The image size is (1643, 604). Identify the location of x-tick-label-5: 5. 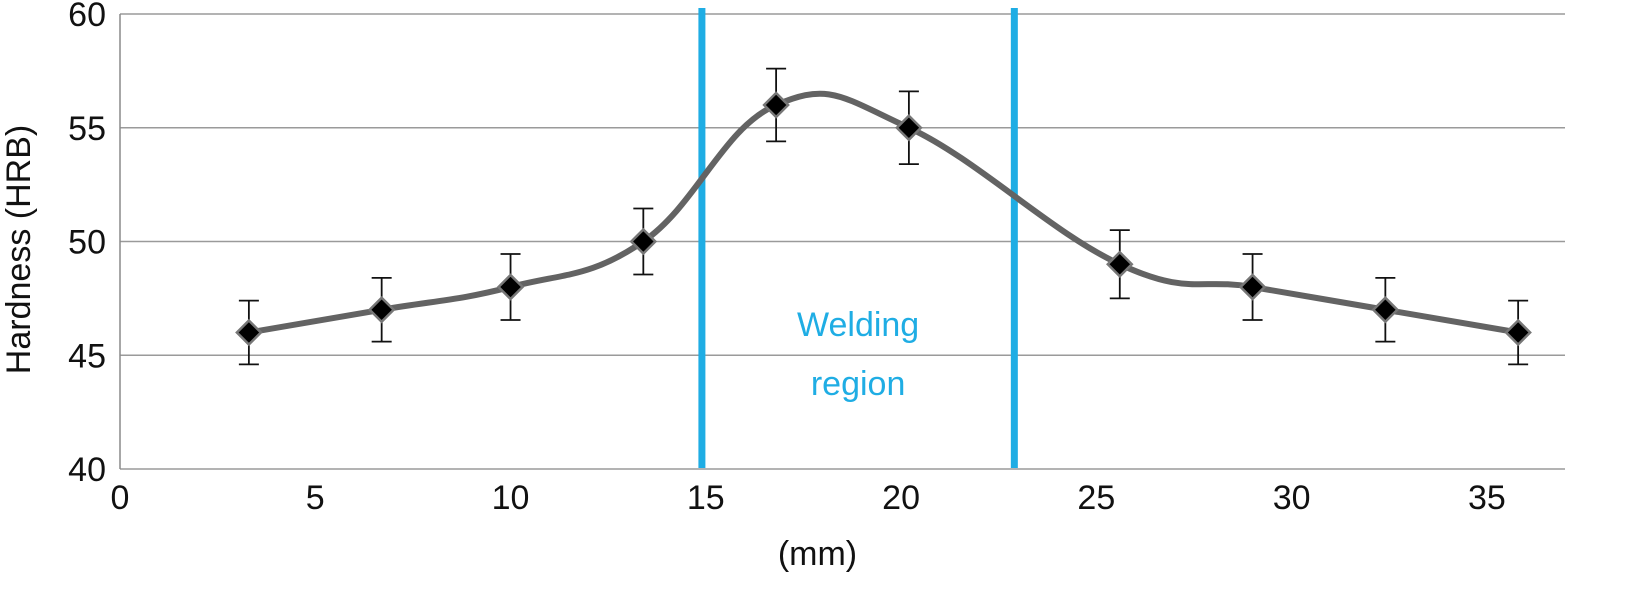
(315, 498).